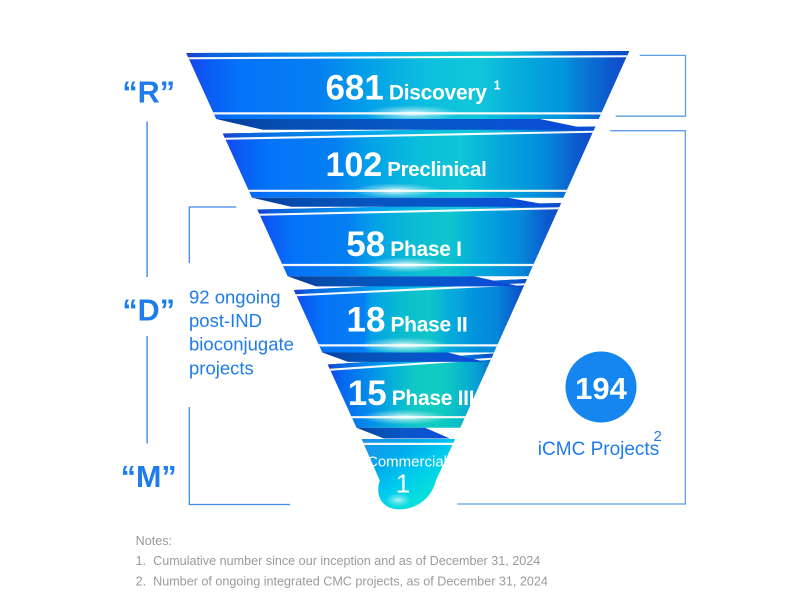 This screenshot has height=612, width=800. I want to click on svg-text: “M”, so click(149, 477).